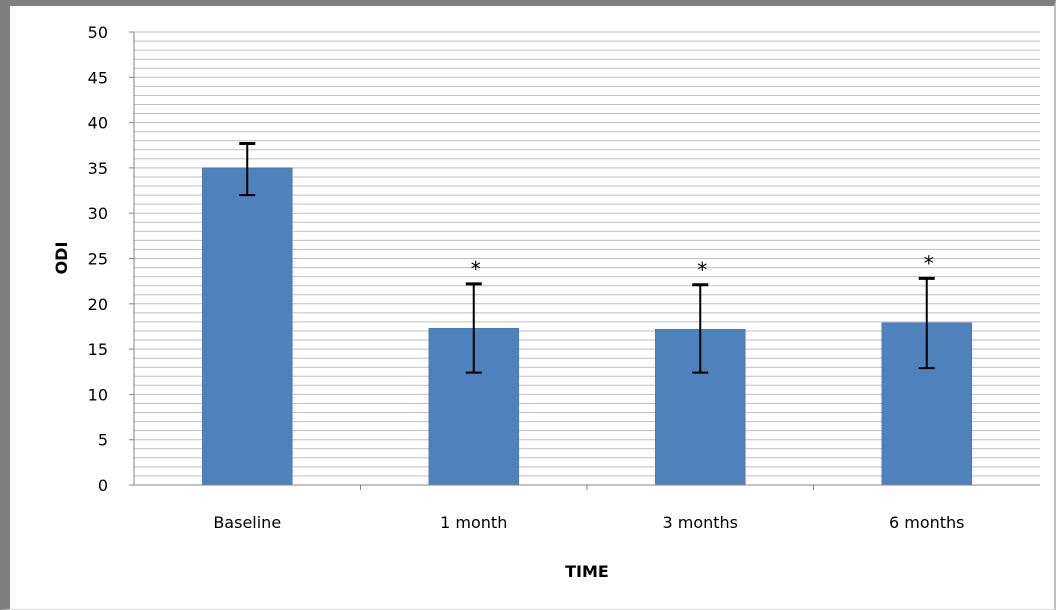  I want to click on y-tick-labels: 0 5 10 15 20 25 30 35 40 45 50, so click(98, 259).